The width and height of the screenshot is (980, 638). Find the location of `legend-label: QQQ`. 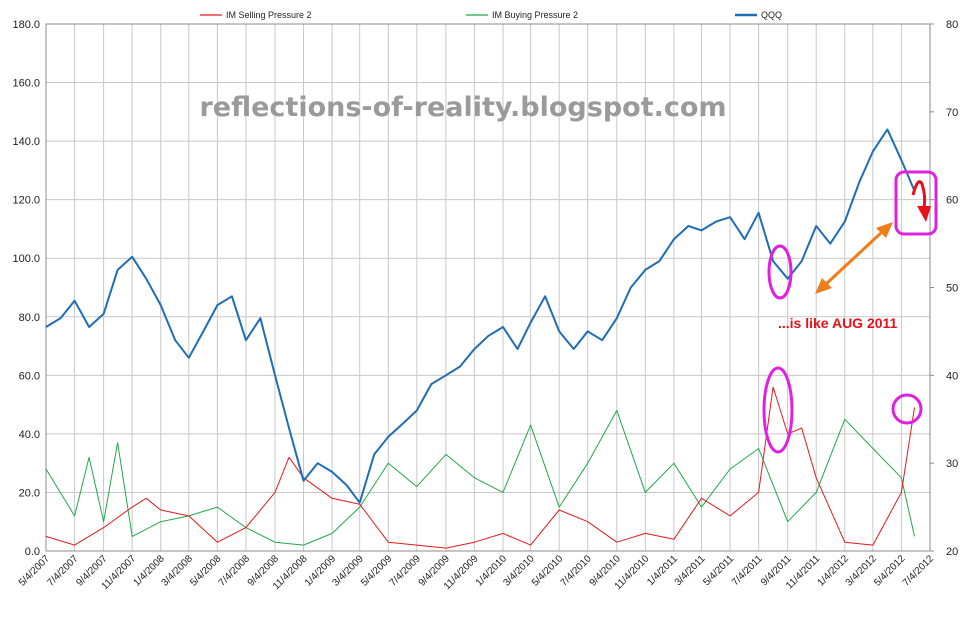

legend-label: QQQ is located at coordinates (771, 15).